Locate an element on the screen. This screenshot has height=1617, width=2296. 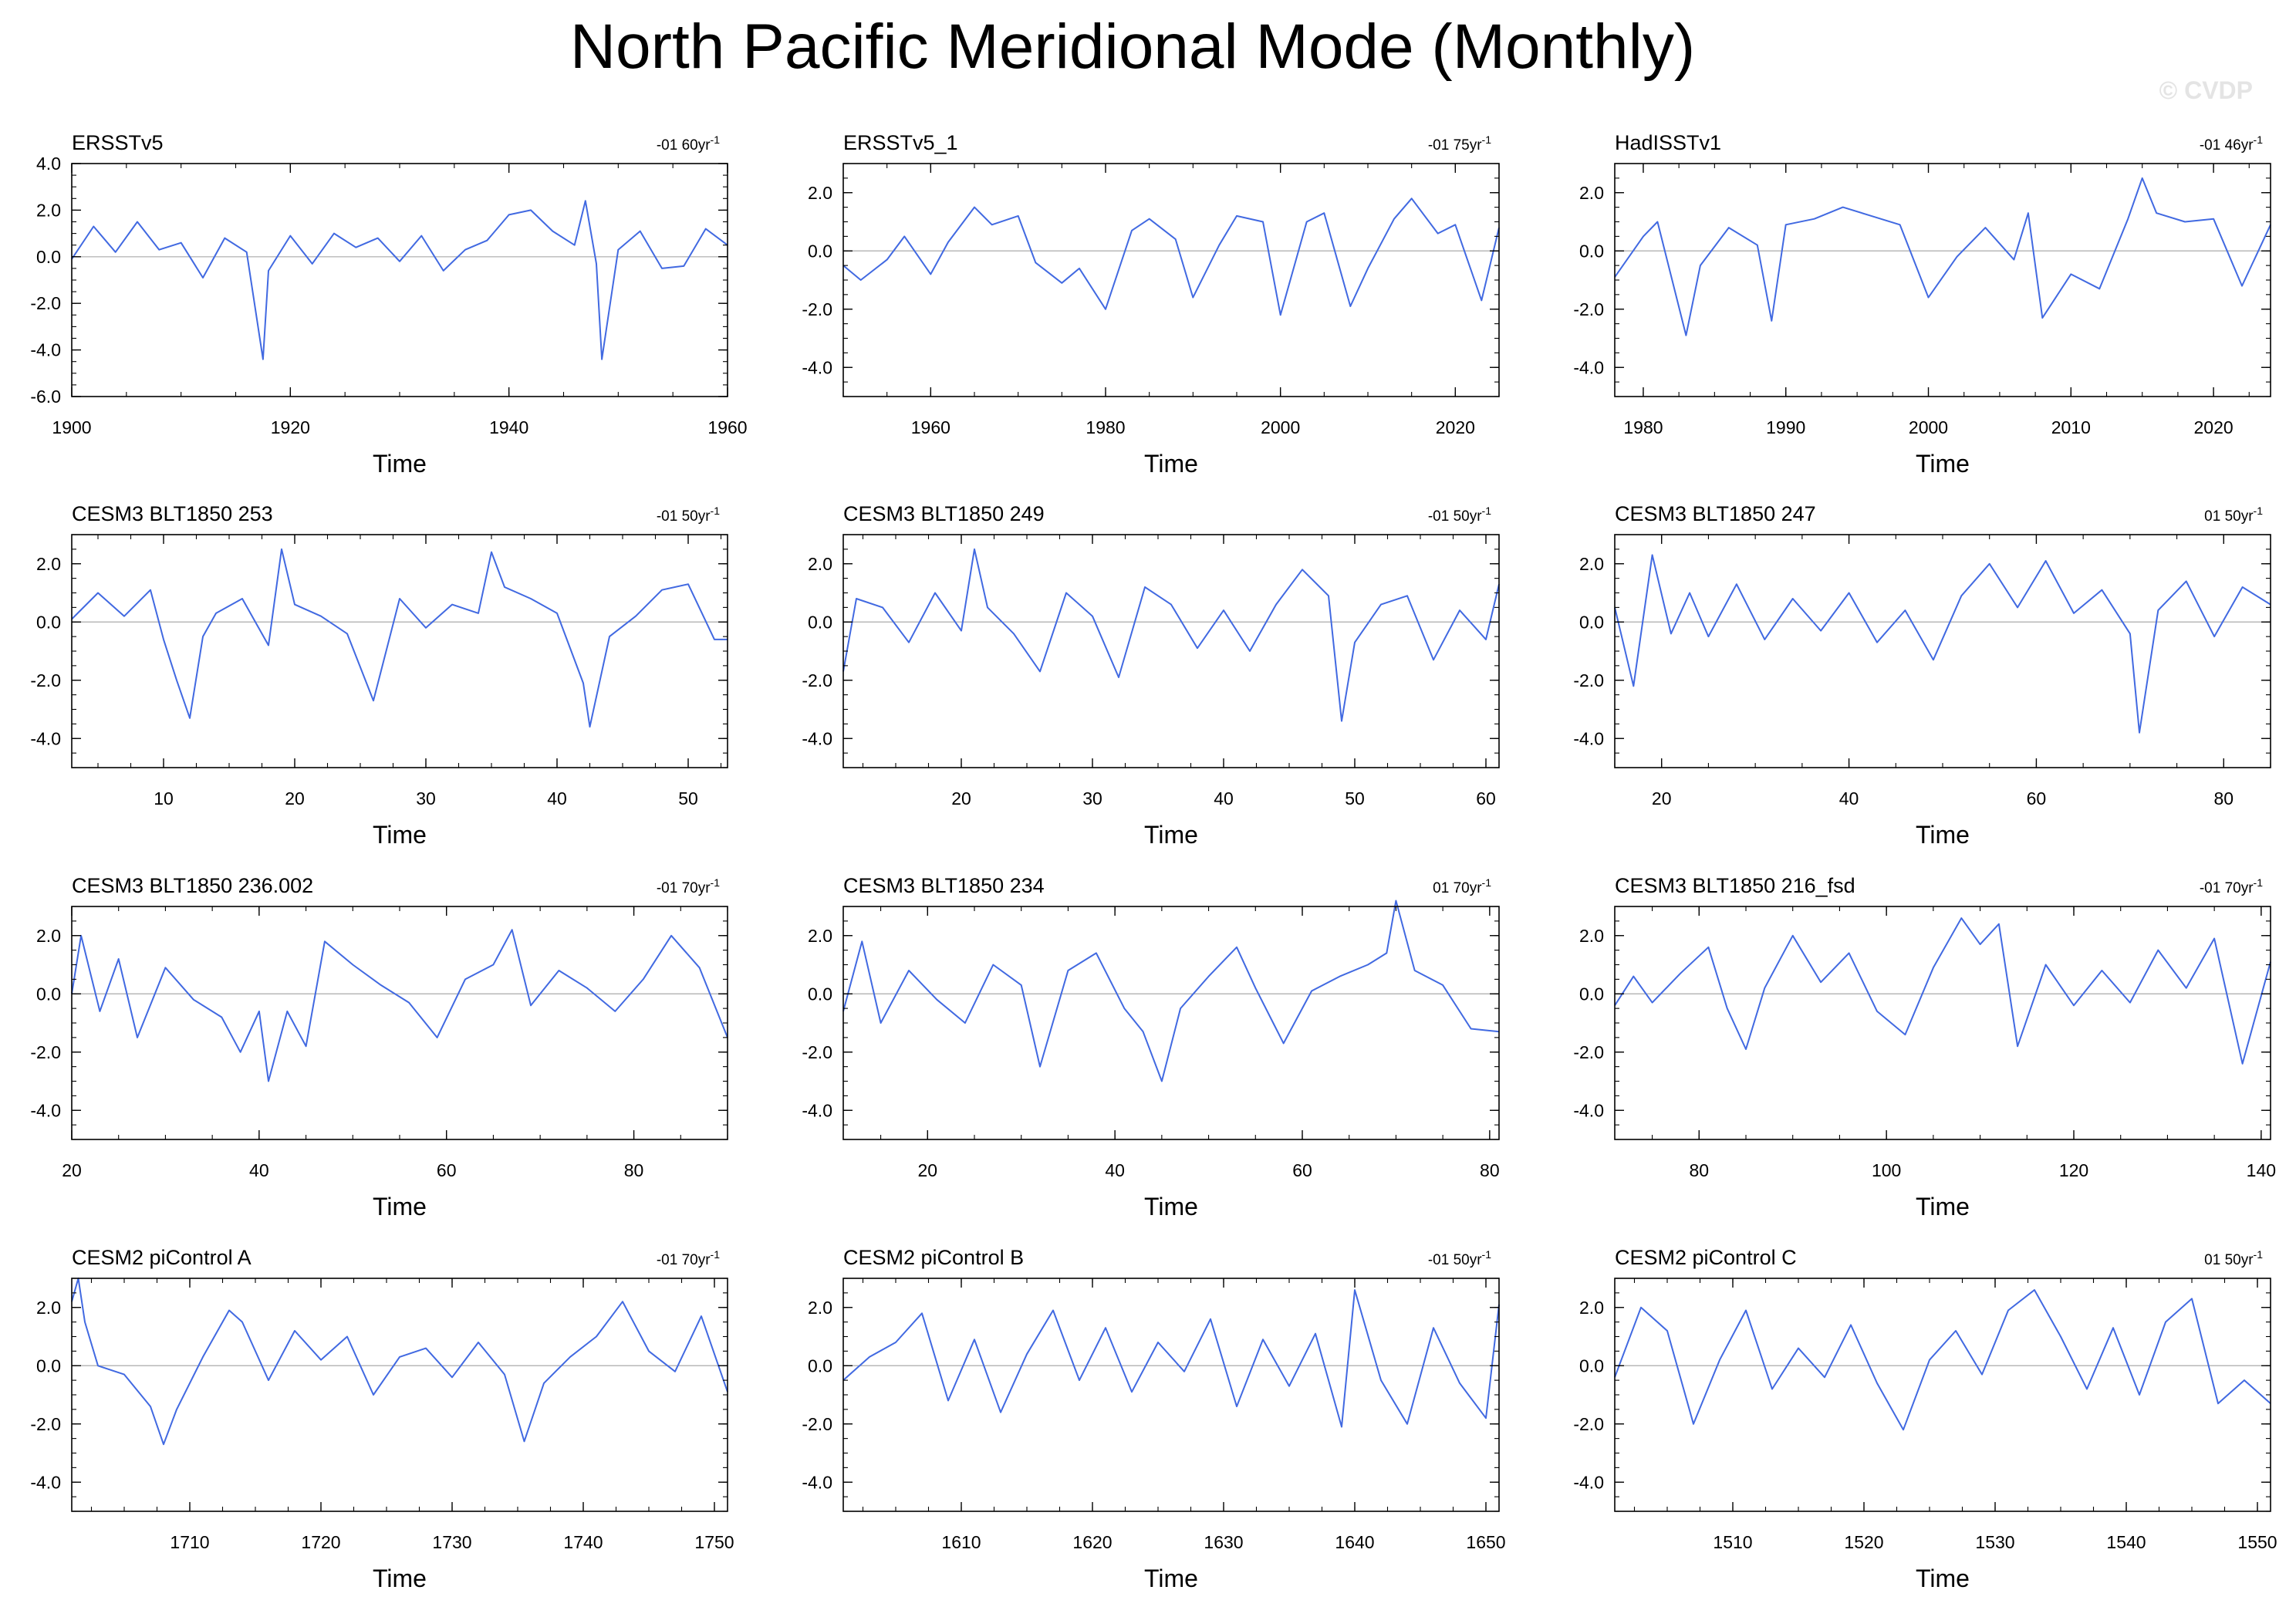
trend-value: 01 70yr is located at coordinates (1457, 888).